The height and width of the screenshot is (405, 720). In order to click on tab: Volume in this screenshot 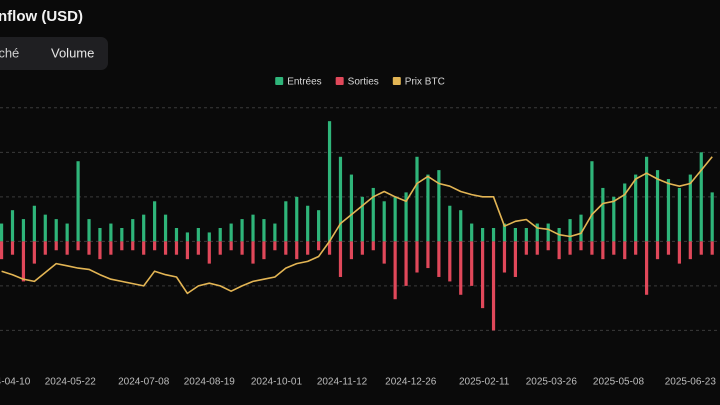, I will do `click(72, 52)`.